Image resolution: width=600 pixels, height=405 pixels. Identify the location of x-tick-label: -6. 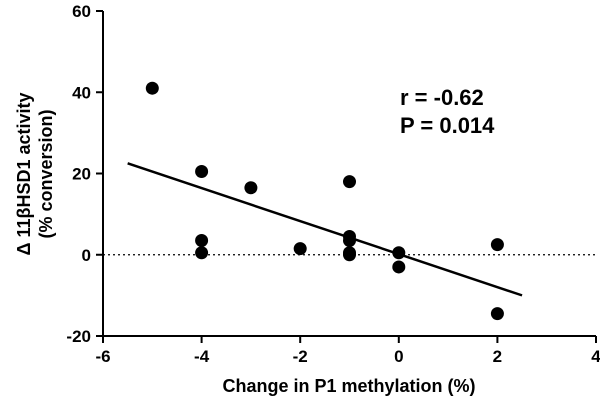
(102, 356).